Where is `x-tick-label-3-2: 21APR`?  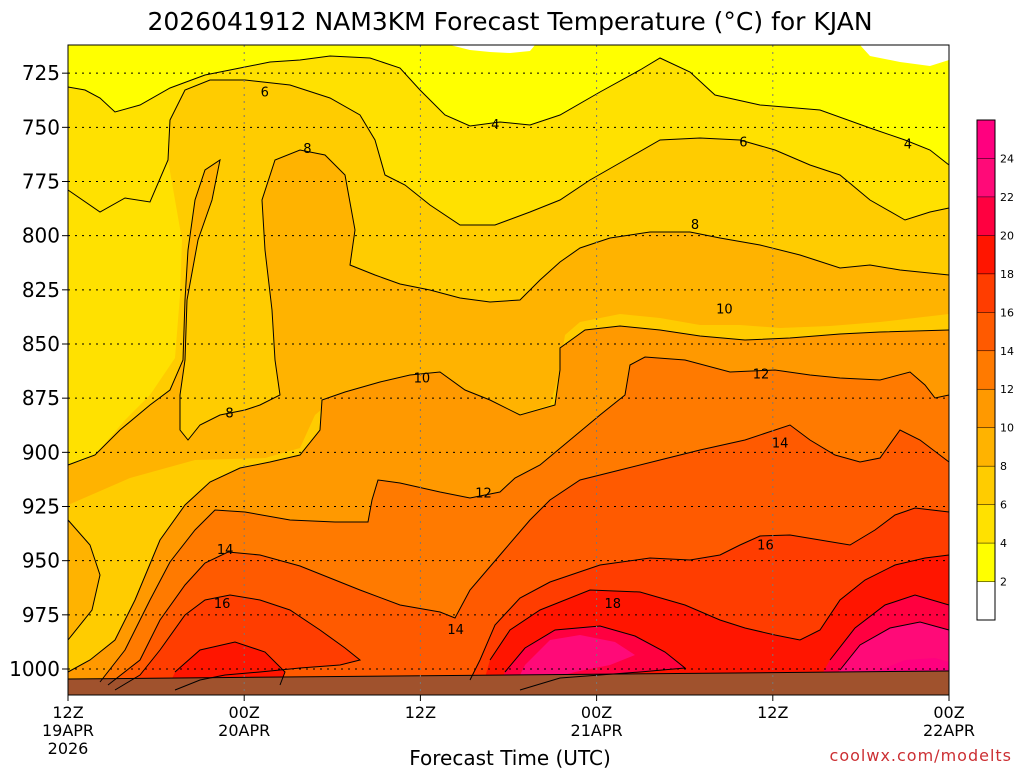 x-tick-label-3-2: 21APR is located at coordinates (597, 730).